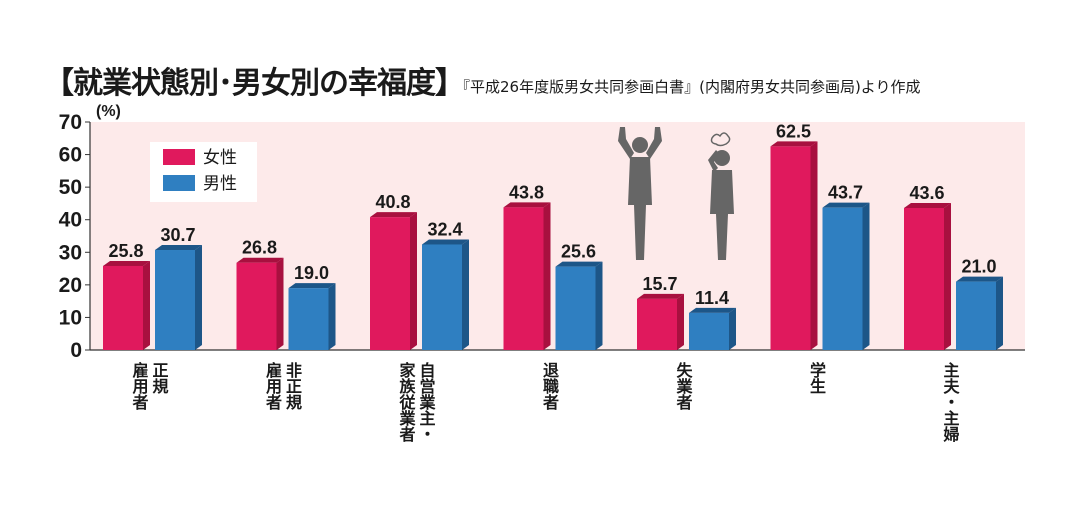 The image size is (1080, 511). Describe the element at coordinates (108, 111) in the screenshot. I see `y-axis-unit-label: (%)` at that location.